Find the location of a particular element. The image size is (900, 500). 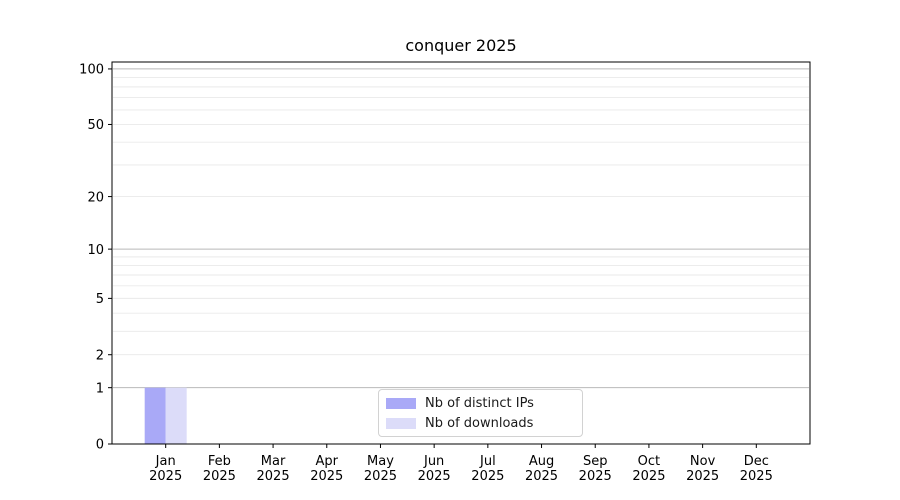

x-tick-label: Dec 2025 is located at coordinates (756, 469).